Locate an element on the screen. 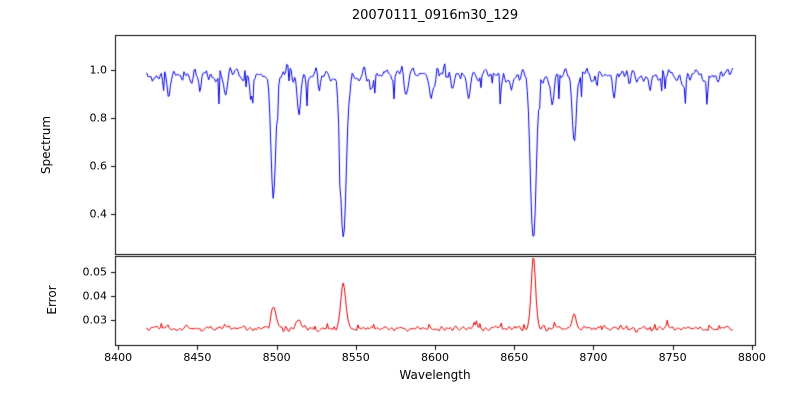 The image size is (800, 400). spectrum-y-tick-label: 0.8 is located at coordinates (98, 118).